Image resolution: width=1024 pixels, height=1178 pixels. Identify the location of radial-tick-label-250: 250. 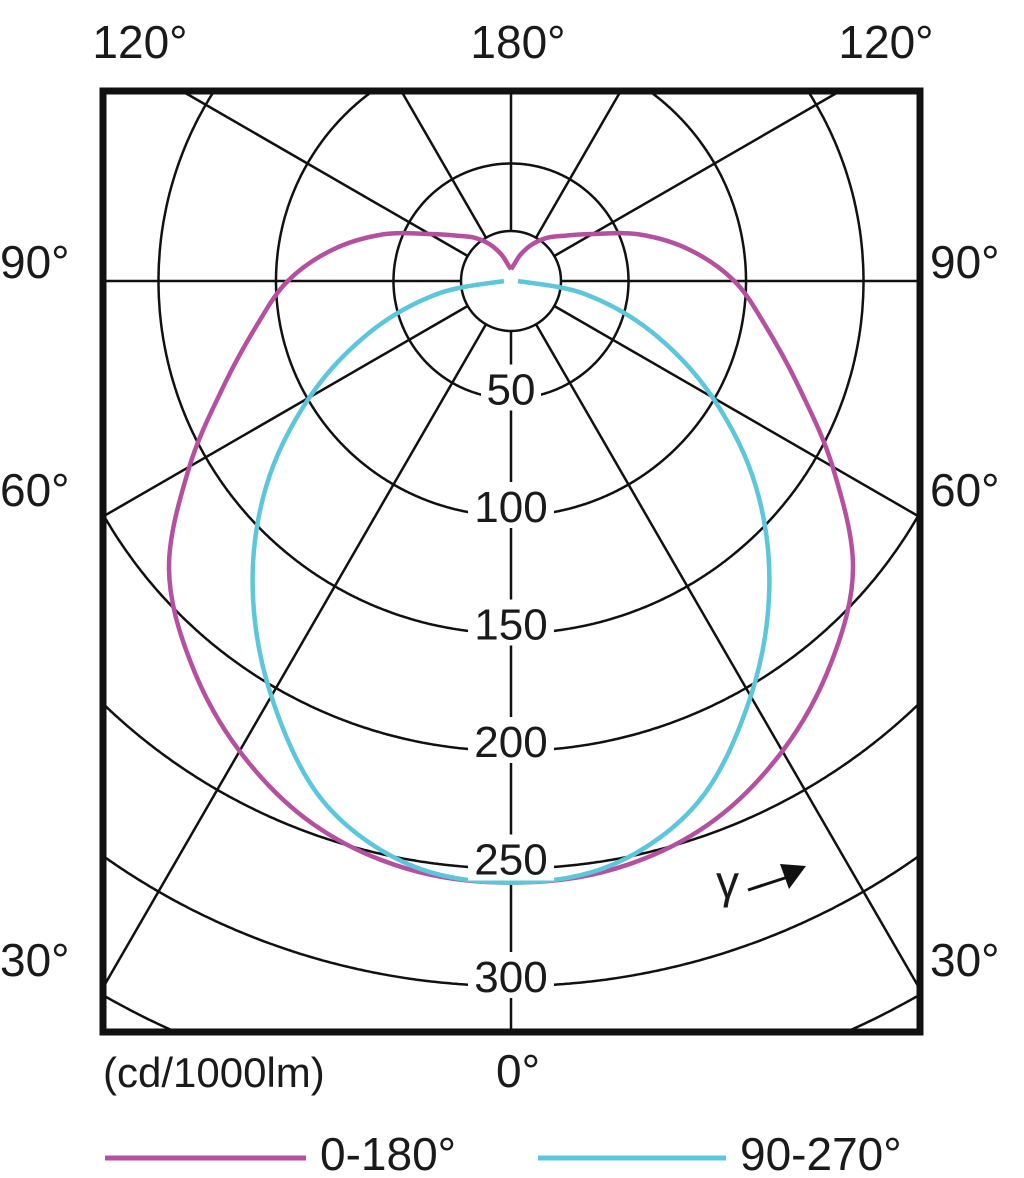
(510, 860).